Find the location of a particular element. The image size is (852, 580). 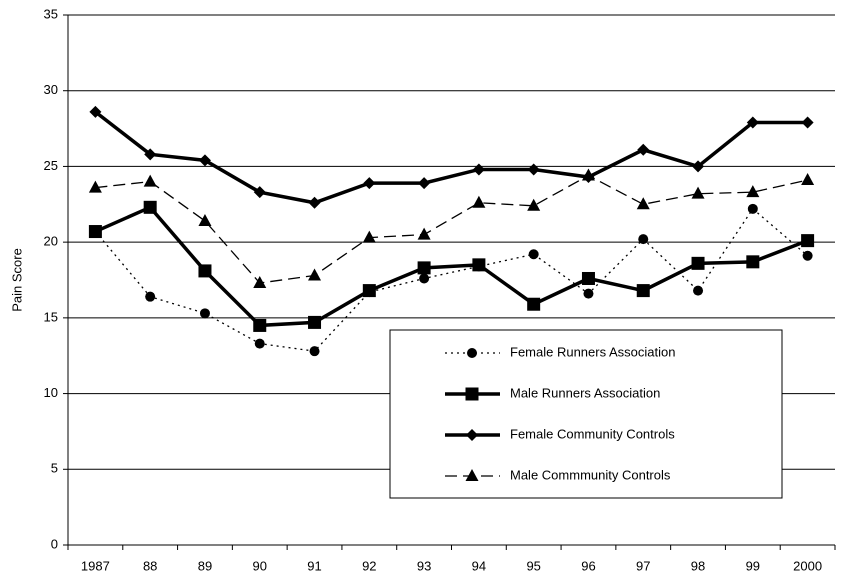

x-tick-label: 91 is located at coordinates (314, 565).